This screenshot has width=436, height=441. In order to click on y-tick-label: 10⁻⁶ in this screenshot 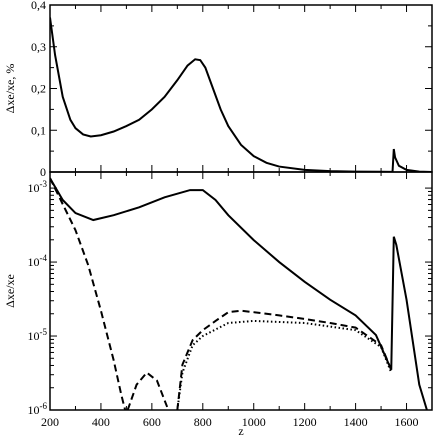, I will do `click(38, 409)`.